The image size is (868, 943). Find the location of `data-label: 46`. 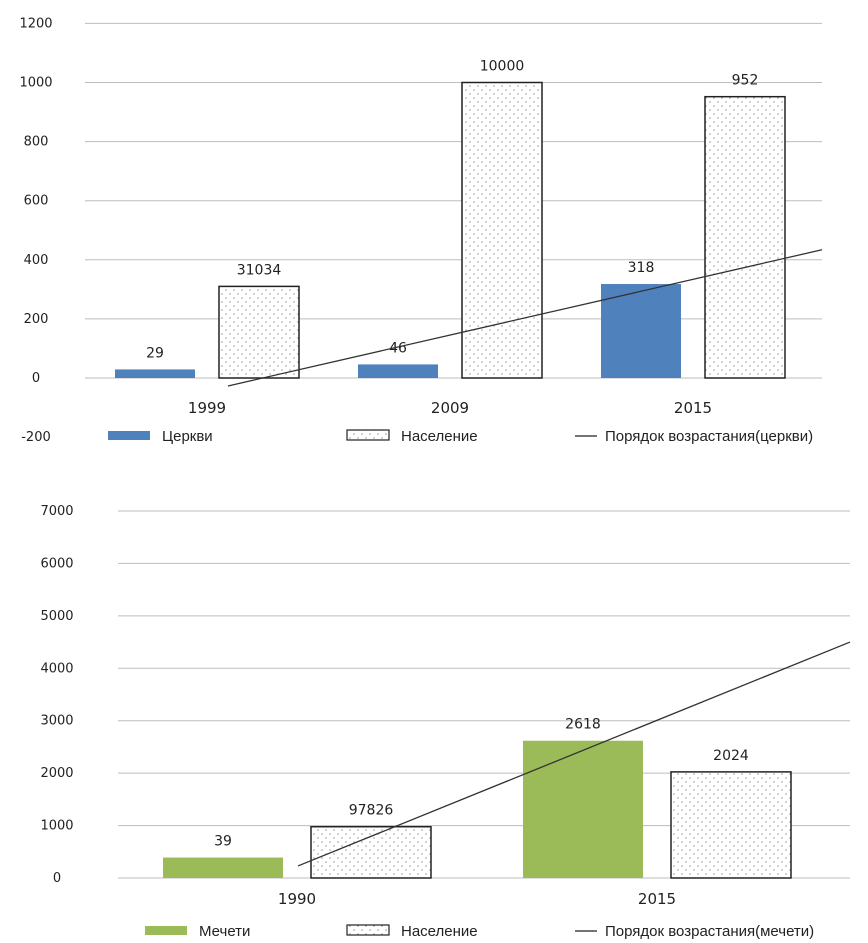

data-label: 46 is located at coordinates (398, 348).